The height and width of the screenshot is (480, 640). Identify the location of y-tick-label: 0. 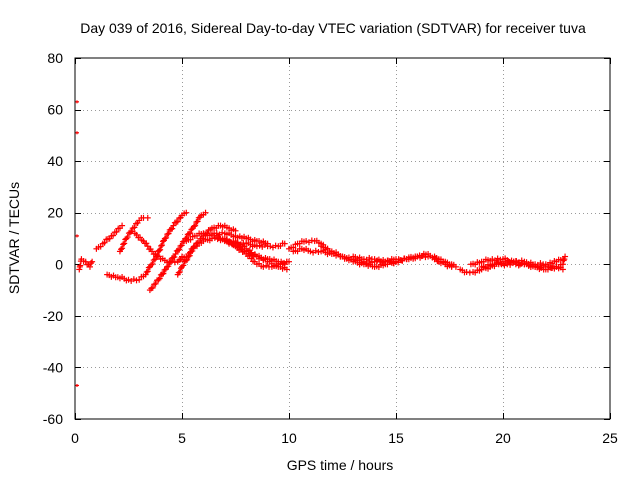
(59, 264).